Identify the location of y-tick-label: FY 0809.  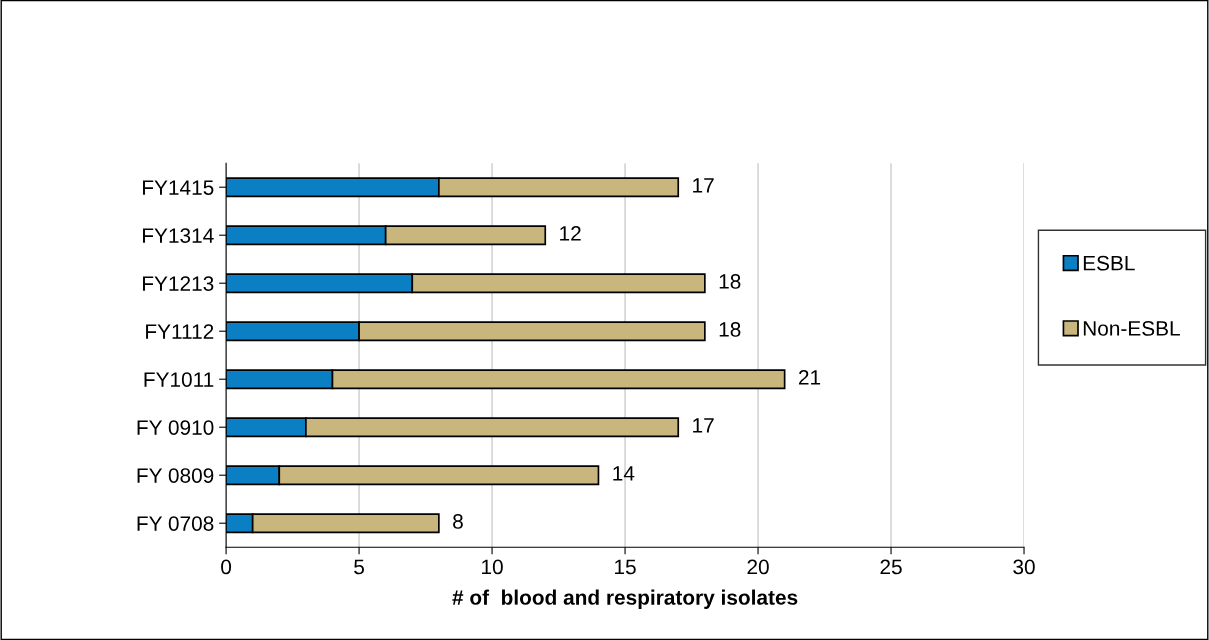
(175, 475).